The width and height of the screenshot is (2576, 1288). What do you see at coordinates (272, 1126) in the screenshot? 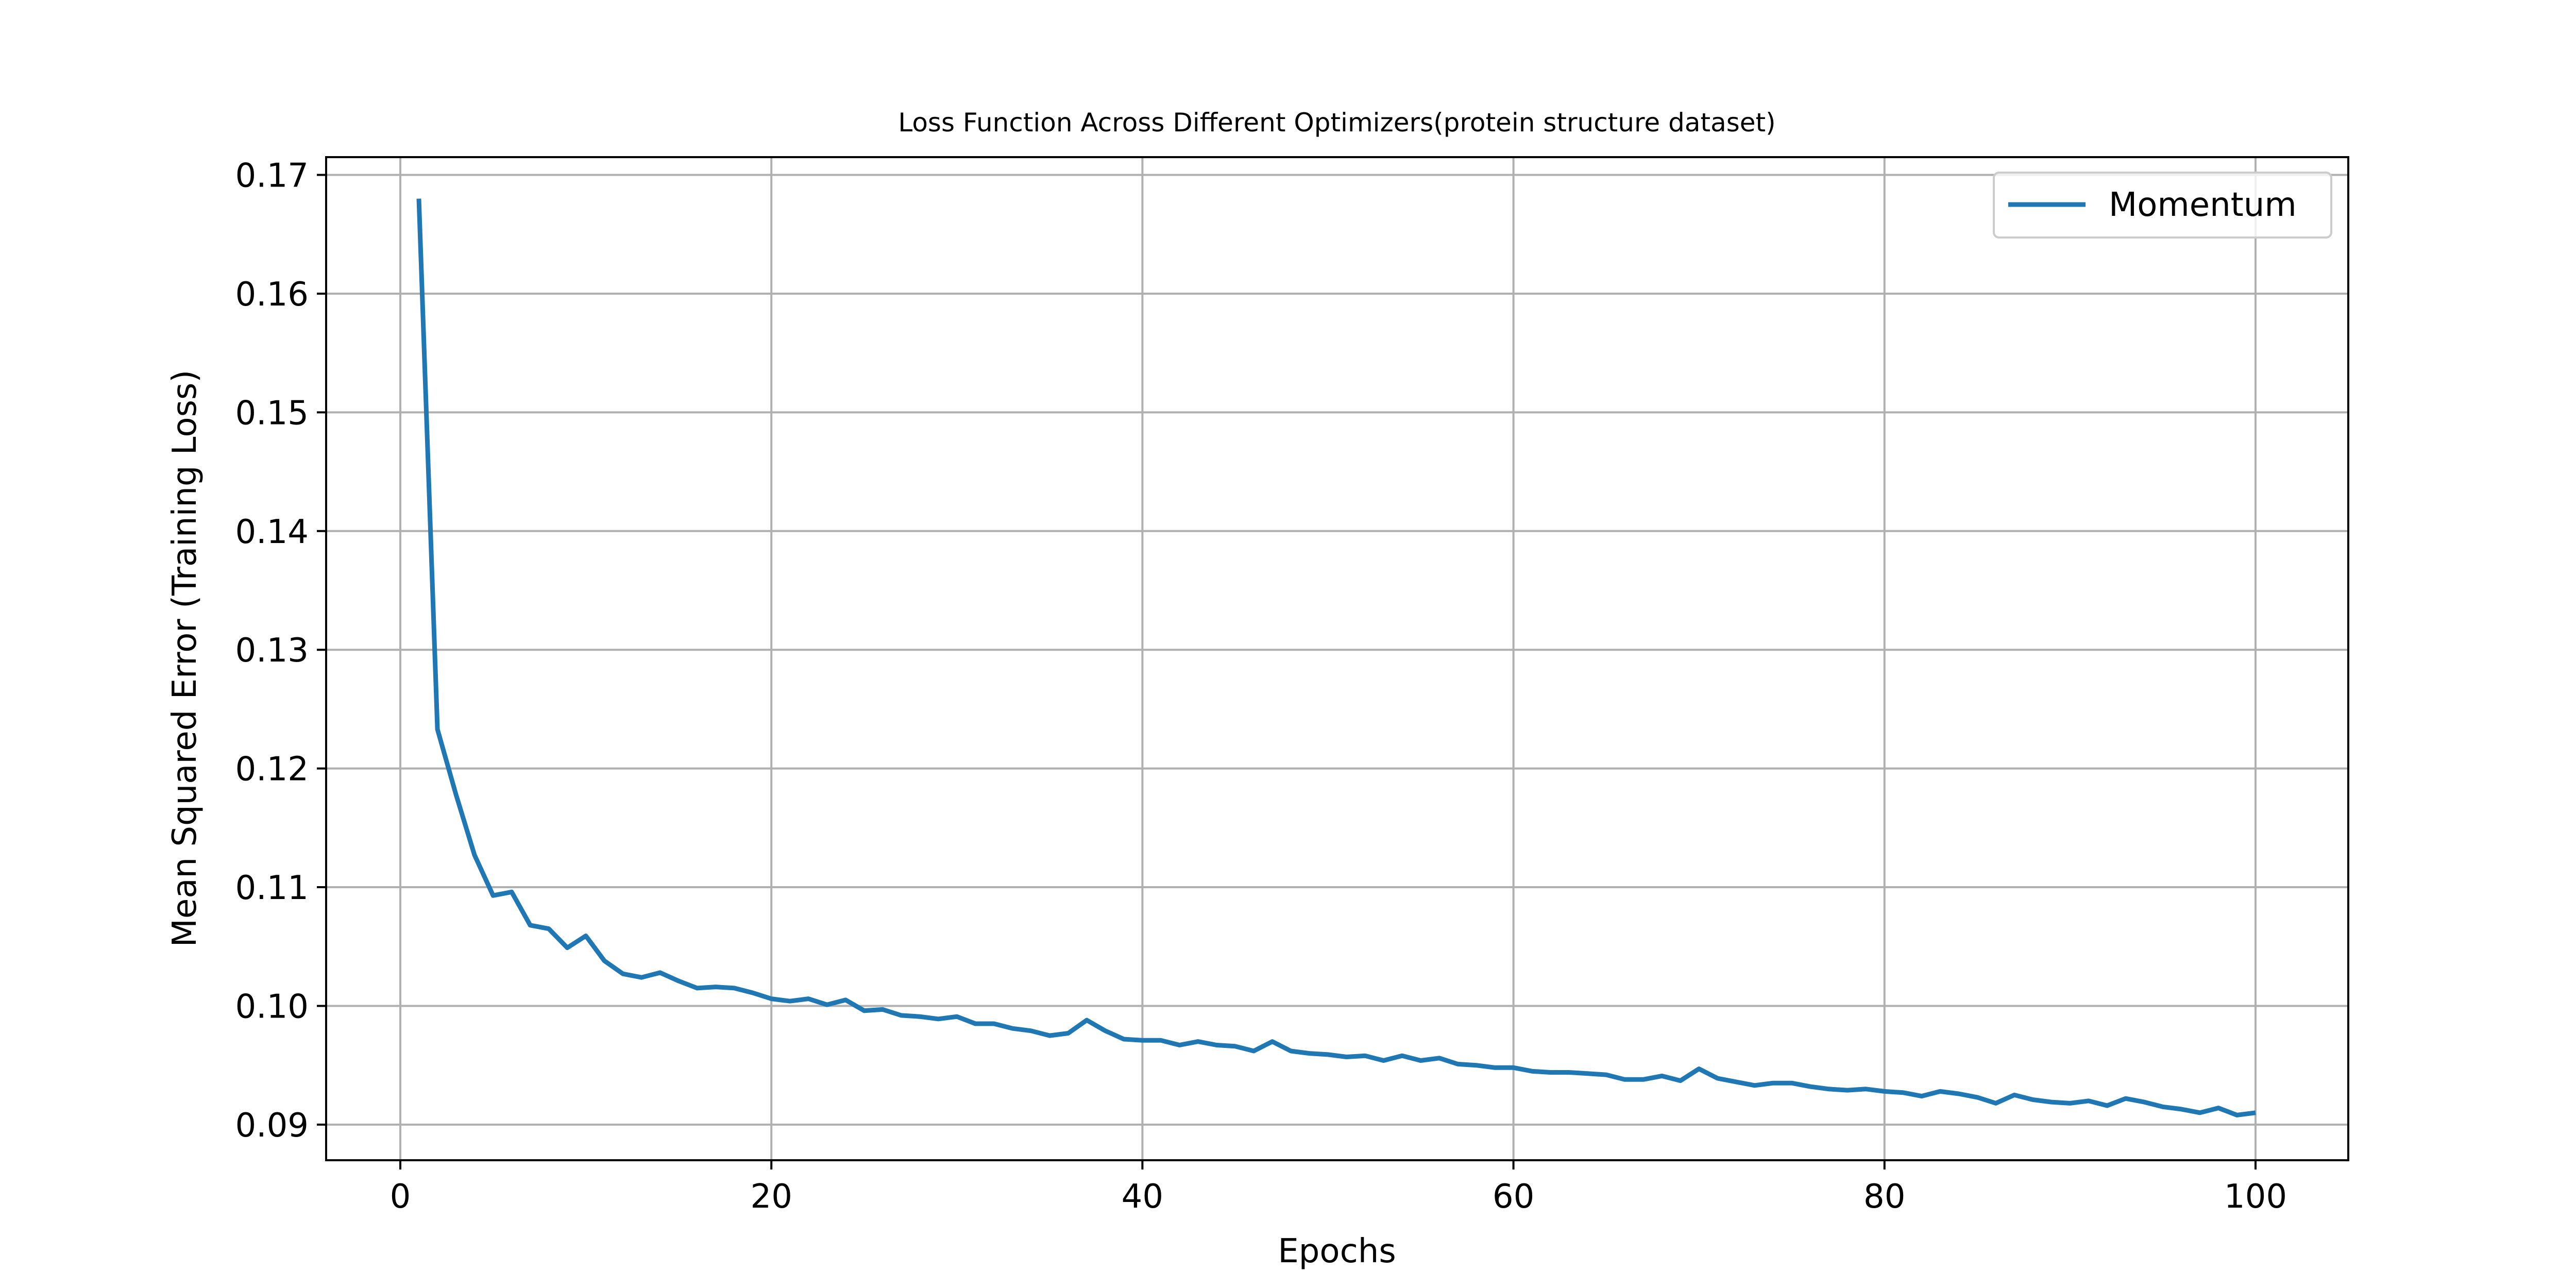
I see `y-tick-label: 0.09` at bounding box center [272, 1126].